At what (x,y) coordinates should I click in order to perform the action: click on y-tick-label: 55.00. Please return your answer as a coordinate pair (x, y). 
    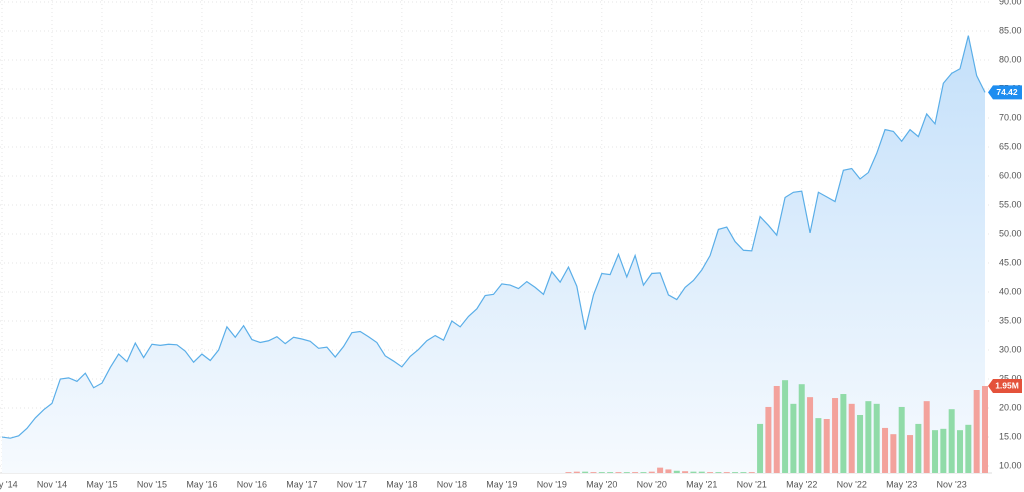
    Looking at the image, I should click on (1010, 204).